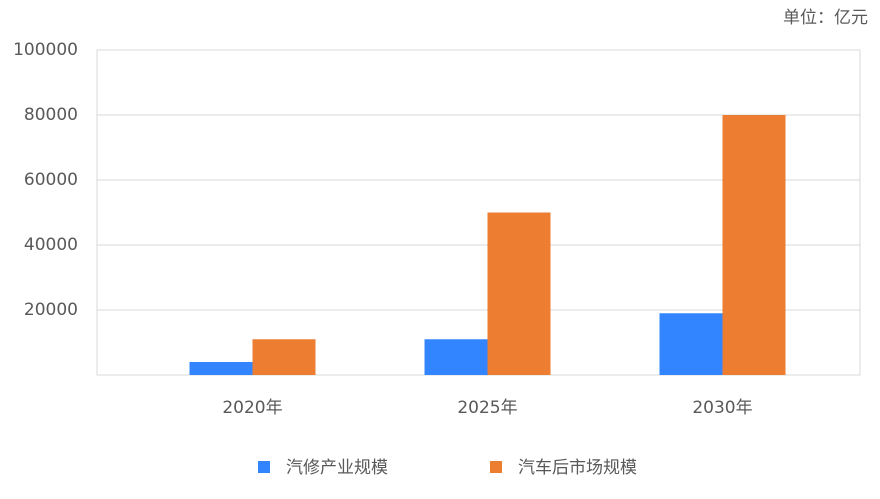 This screenshot has width=880, height=499. What do you see at coordinates (51, 310) in the screenshot?
I see `y-tick-label: 20000` at bounding box center [51, 310].